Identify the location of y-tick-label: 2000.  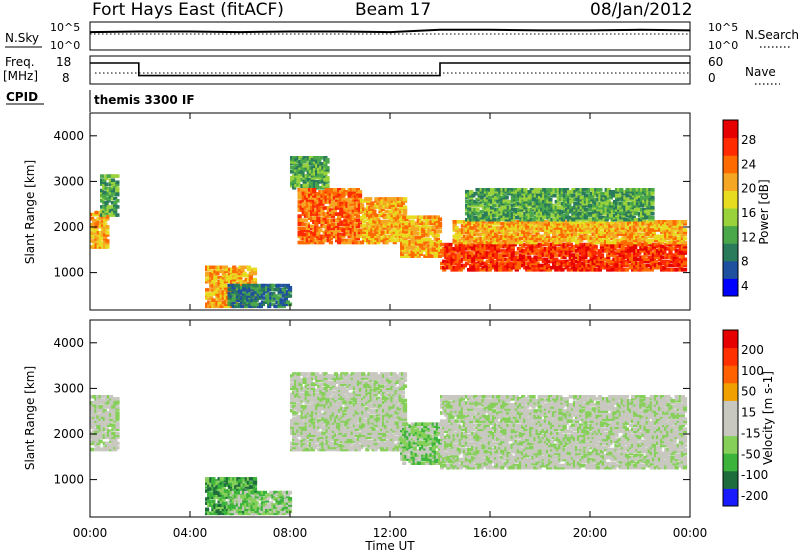
(68, 227).